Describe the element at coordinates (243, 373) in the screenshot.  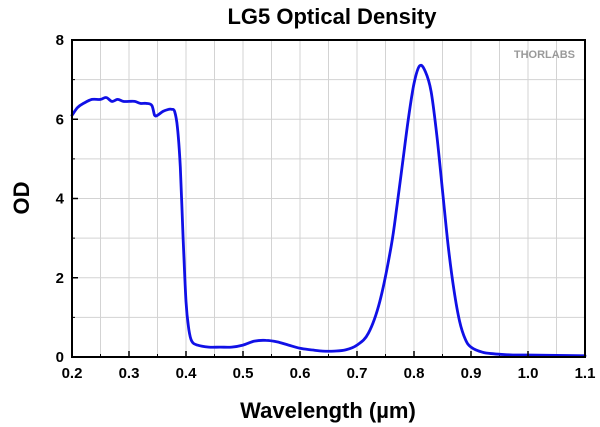
I see `x-tick-label: 0.5` at that location.